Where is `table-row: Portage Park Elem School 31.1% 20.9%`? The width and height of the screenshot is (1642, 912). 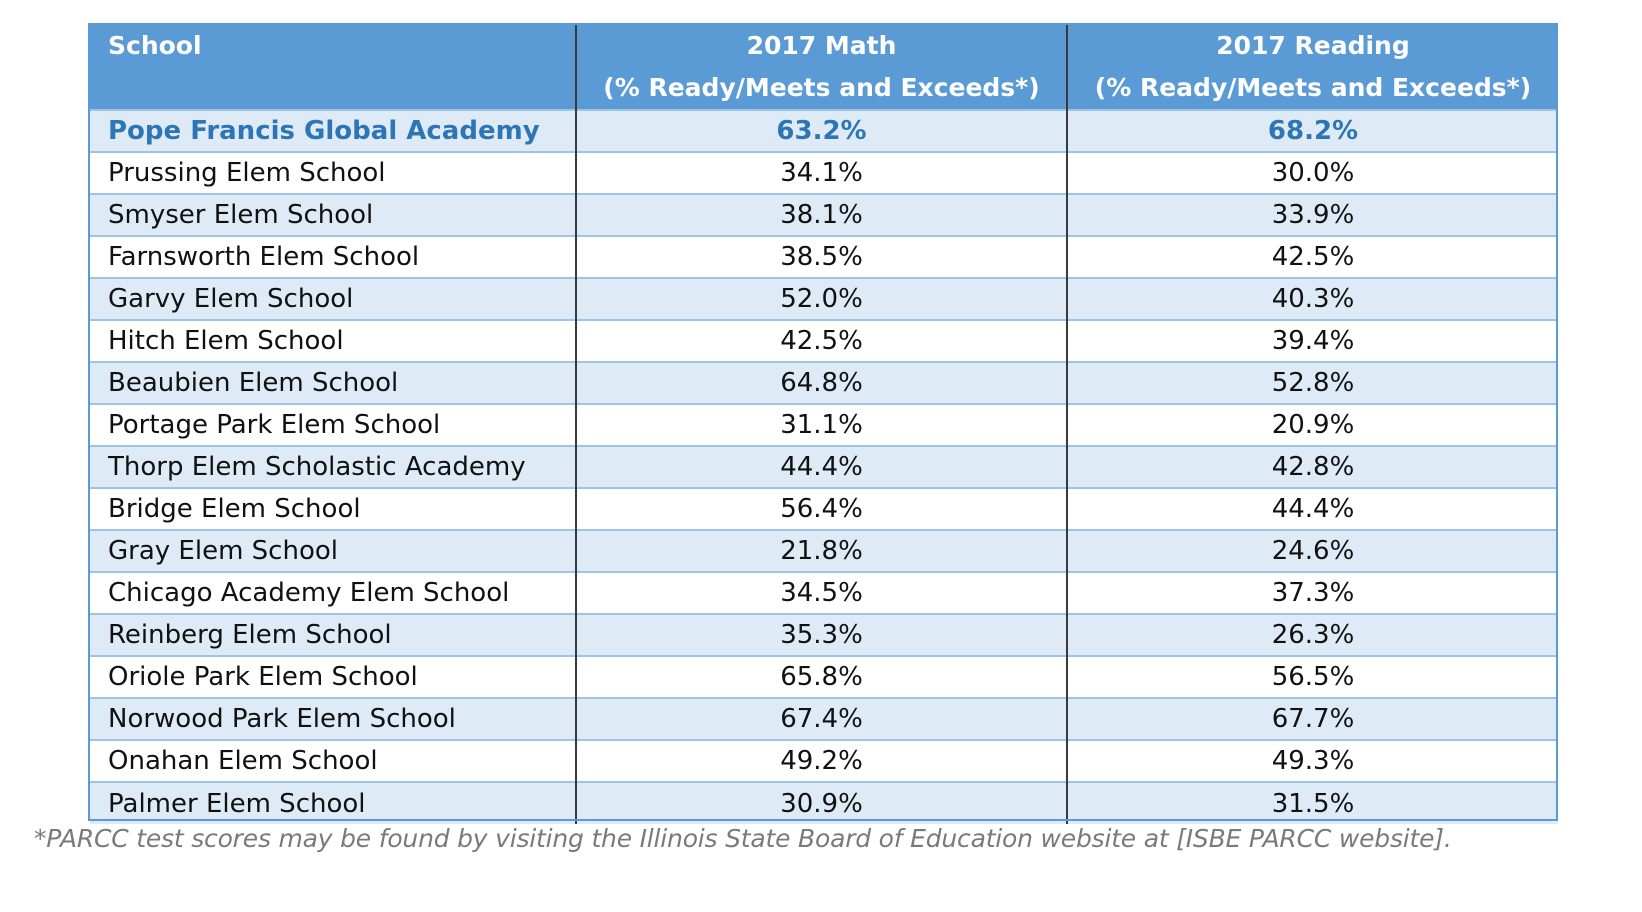
table-row: Portage Park Elem School 31.1% 20.9% is located at coordinates (824, 424).